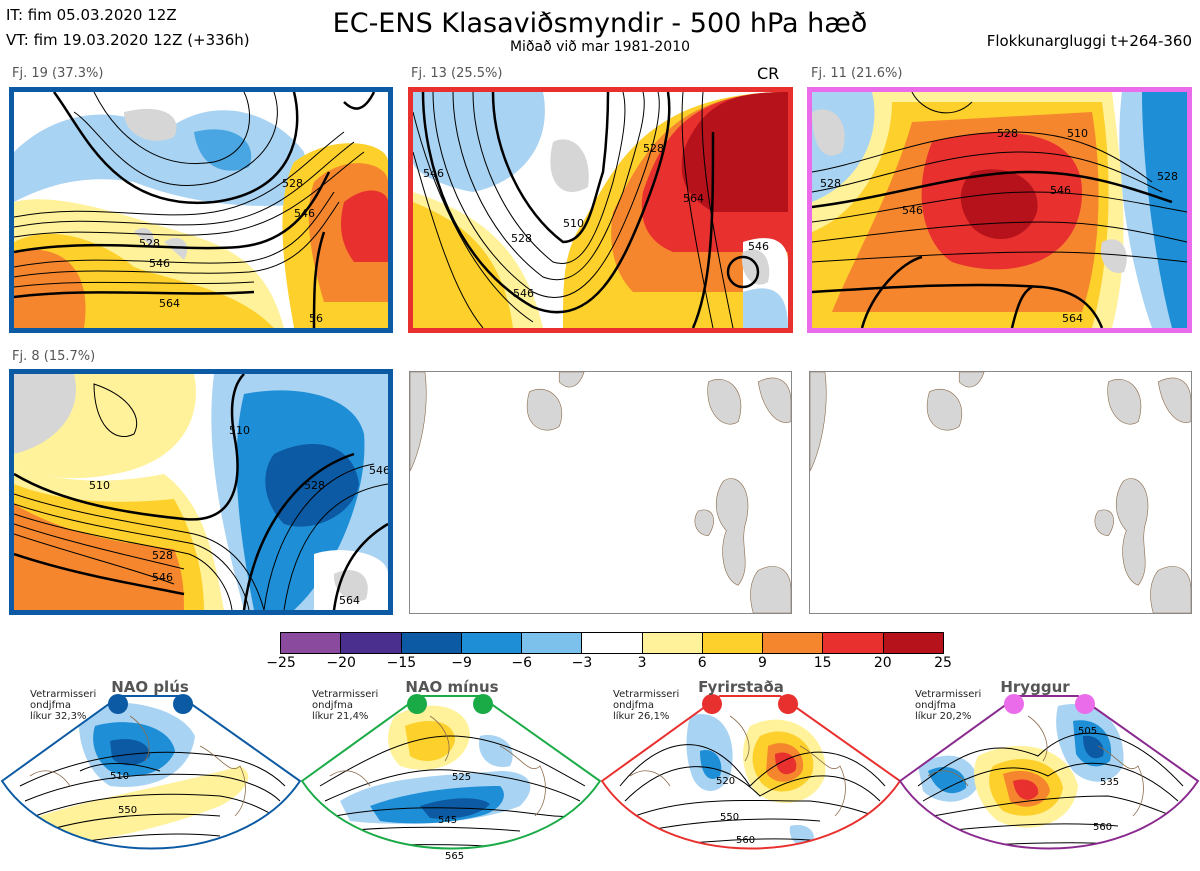 The height and width of the screenshot is (871, 1200). What do you see at coordinates (201, 492) in the screenshot?
I see `cluster-4-map: 510 510 528 546 528 546 564` at bounding box center [201, 492].